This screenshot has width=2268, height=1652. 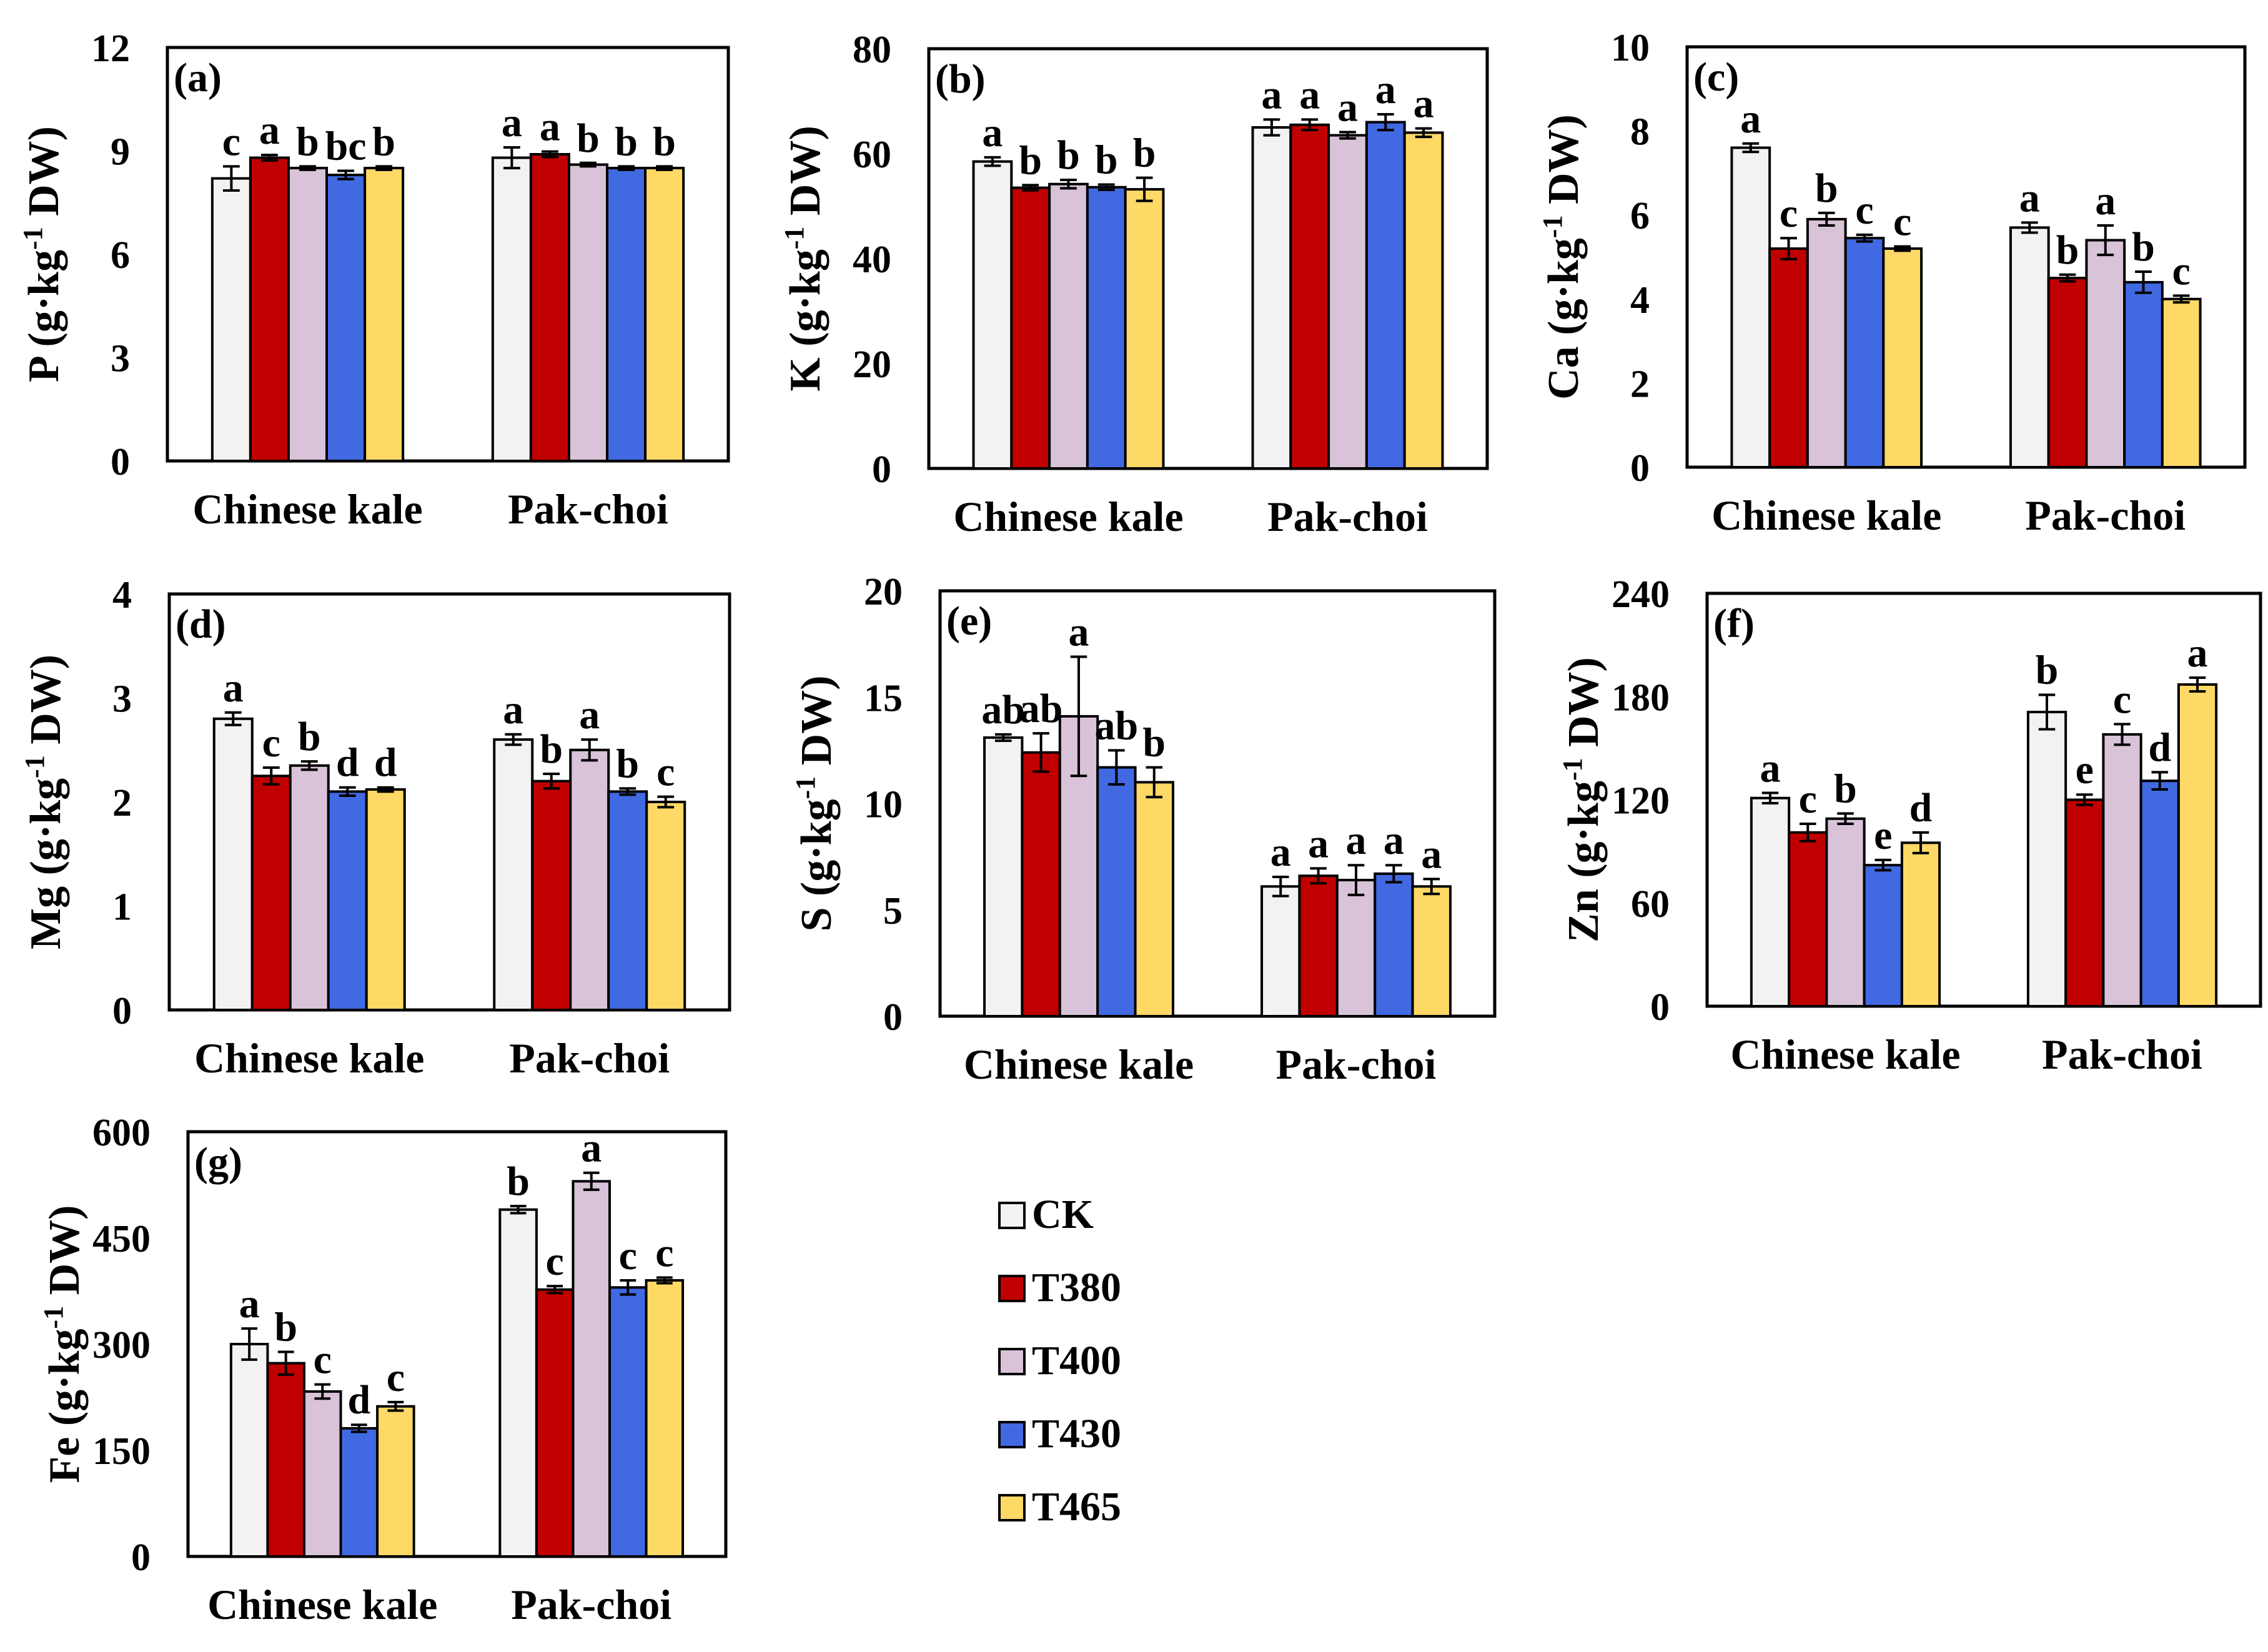 What do you see at coordinates (1734, 623) in the screenshot?
I see `panel-label: (f)` at bounding box center [1734, 623].